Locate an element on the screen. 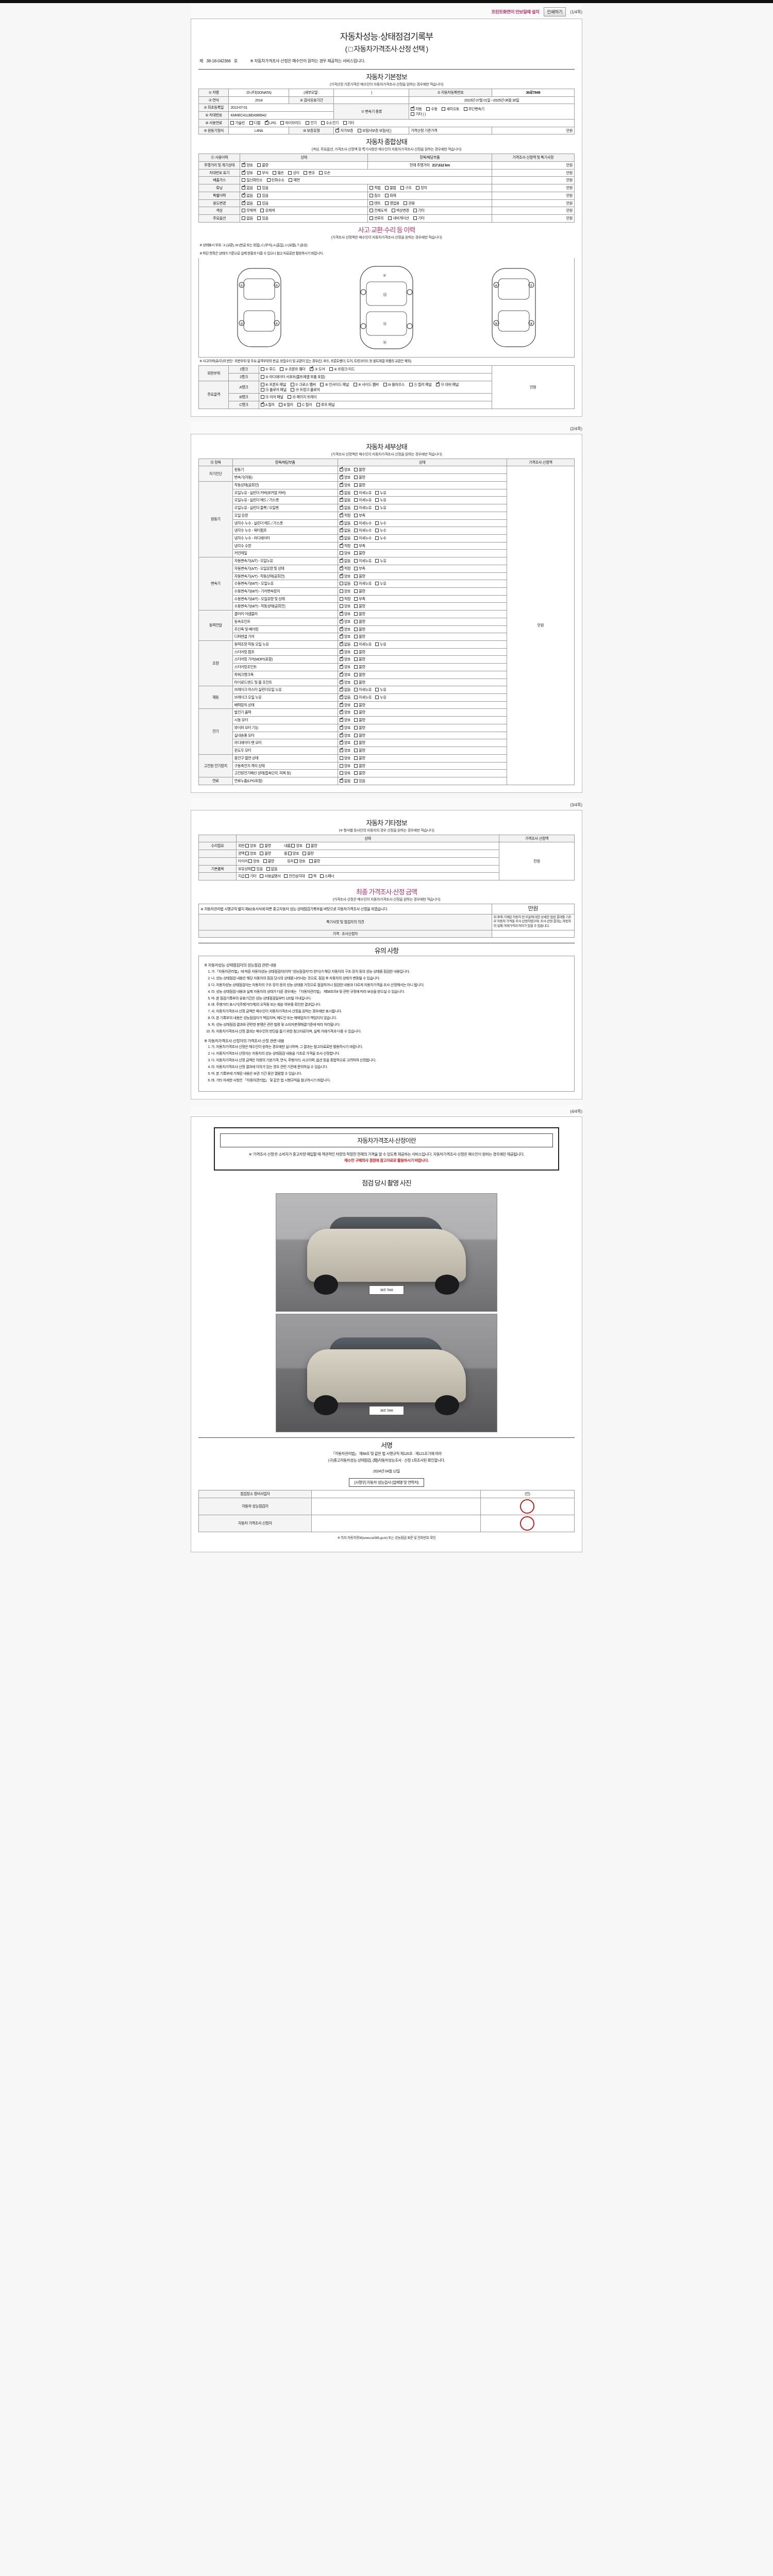 The width and height of the screenshot is (773, 2576). detail-opt-2-2-1: 불량 is located at coordinates (359, 576).